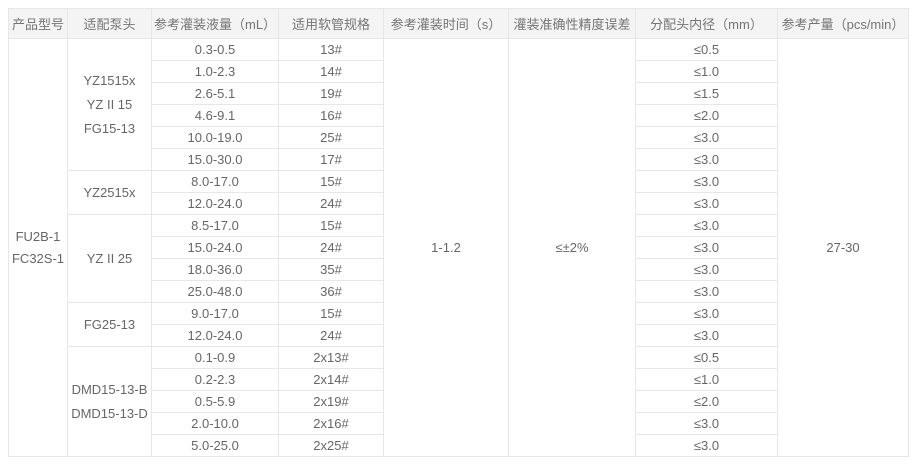 Image resolution: width=916 pixels, height=467 pixels. What do you see at coordinates (215, 269) in the screenshot?
I see `volume-cell: 18.0-36.0` at bounding box center [215, 269].